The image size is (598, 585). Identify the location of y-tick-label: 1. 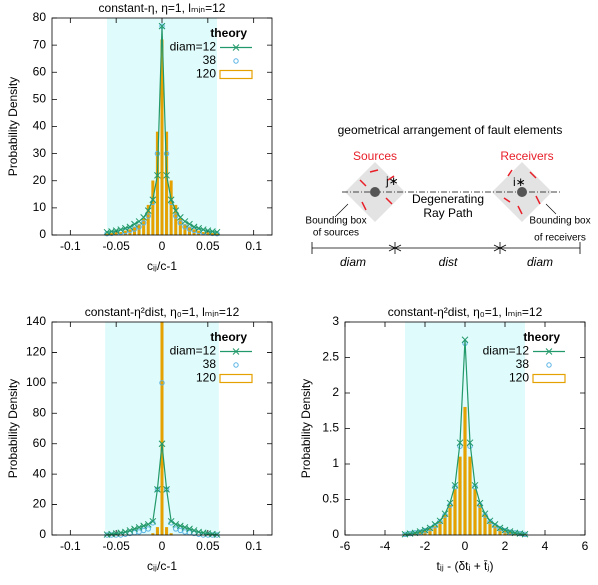
(335, 463).